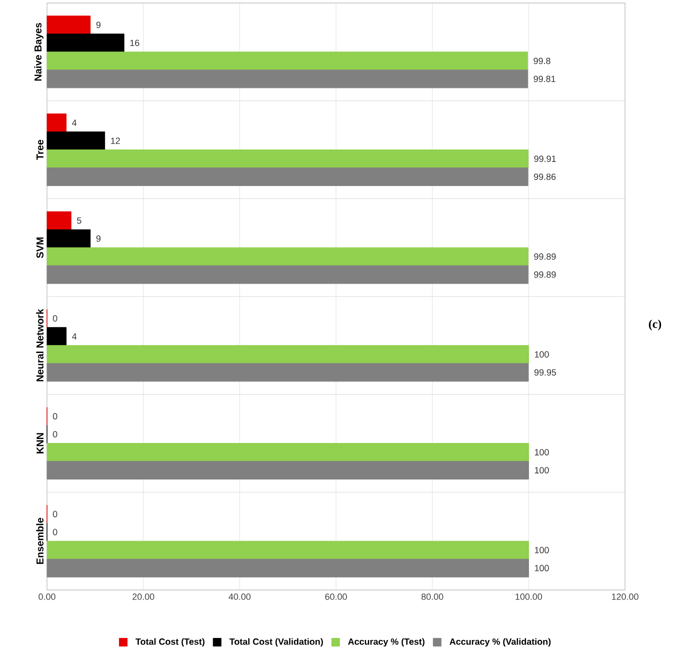 The width and height of the screenshot is (687, 654). I want to click on text: (c), so click(655, 325).